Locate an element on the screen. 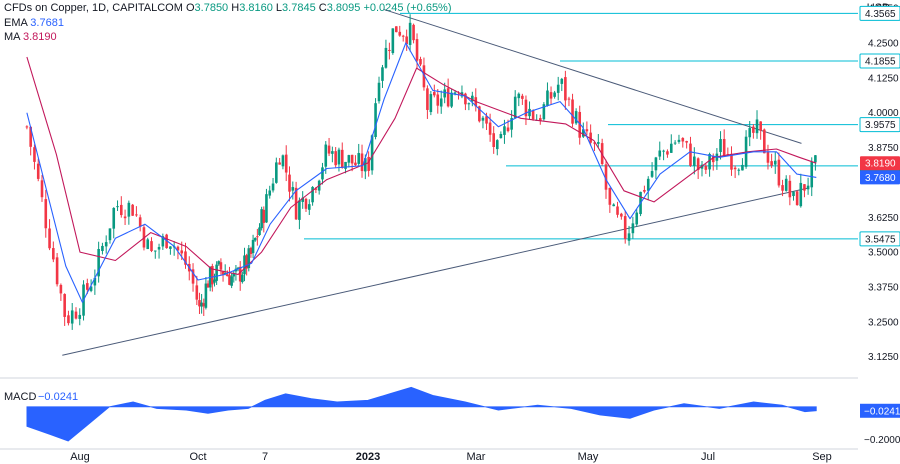 The height and width of the screenshot is (464, 900). indicator-price-label-bg is located at coordinates (880, 163).